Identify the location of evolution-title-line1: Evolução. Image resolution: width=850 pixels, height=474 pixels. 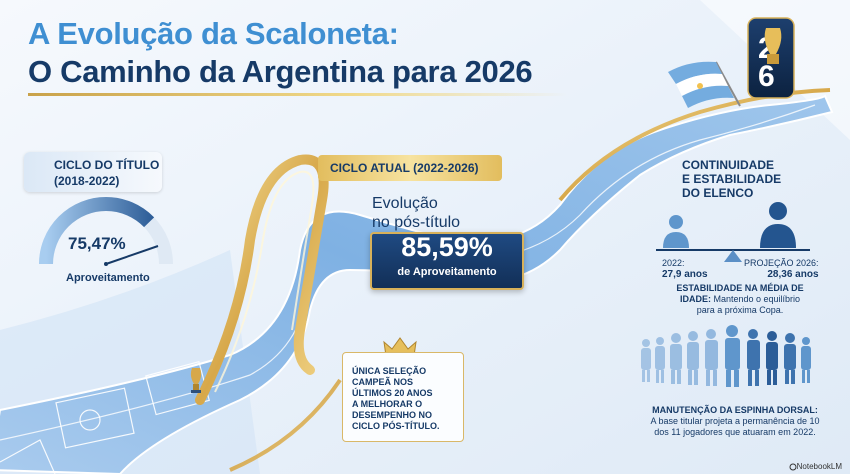
(405, 203).